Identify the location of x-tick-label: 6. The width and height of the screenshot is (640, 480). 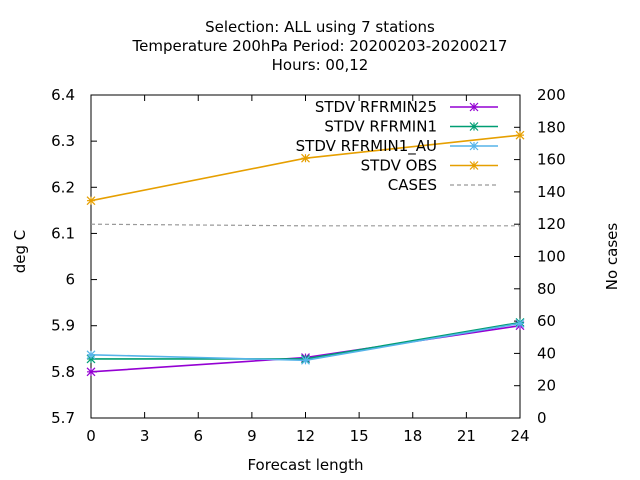
(198, 436).